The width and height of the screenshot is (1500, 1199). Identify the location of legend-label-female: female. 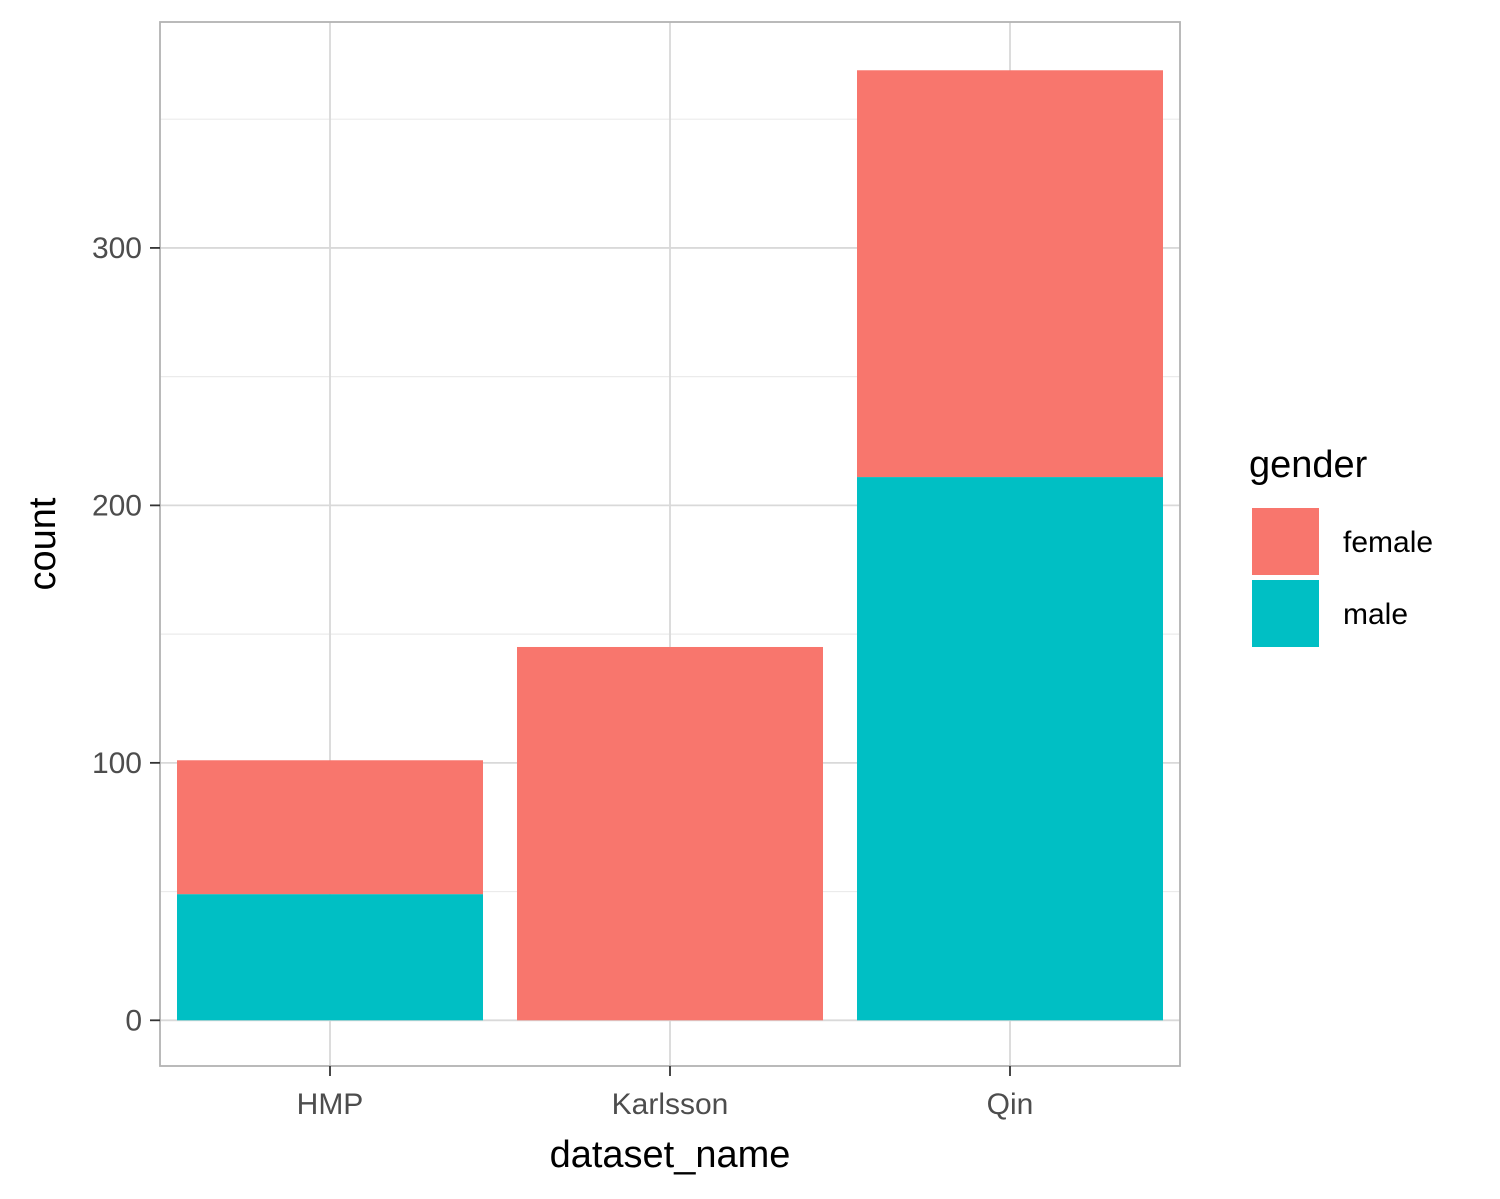
(1388, 542).